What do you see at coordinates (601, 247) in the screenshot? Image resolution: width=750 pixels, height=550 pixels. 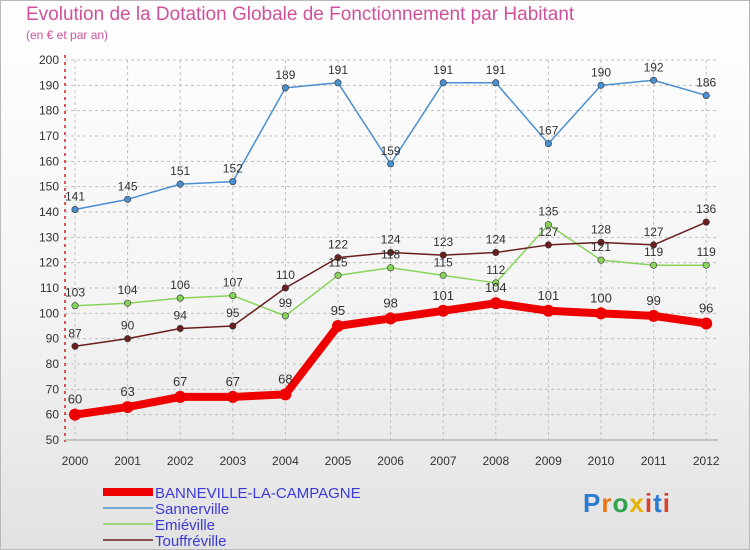 I see `data-label: 121` at bounding box center [601, 247].